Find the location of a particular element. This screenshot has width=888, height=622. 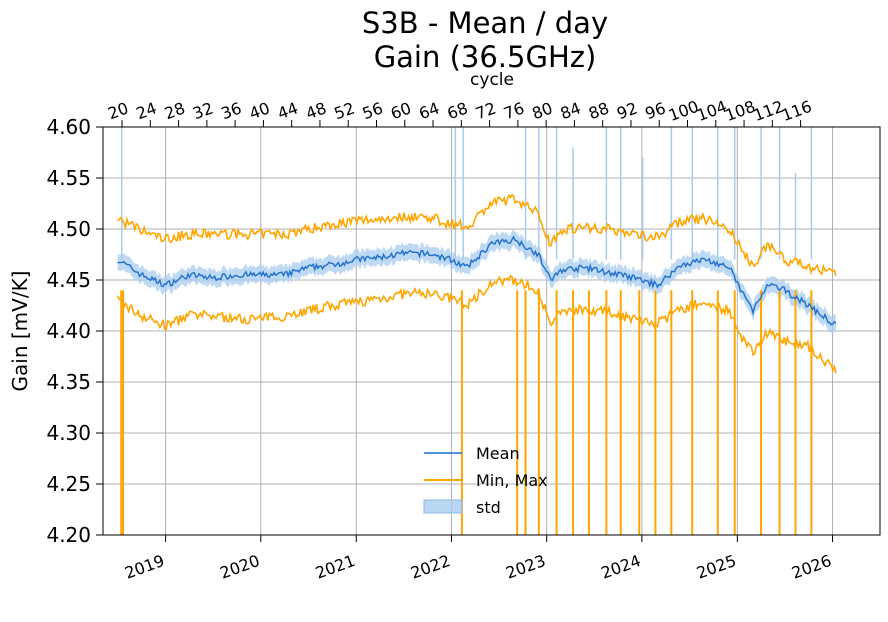

x-tick-label: 2019 is located at coordinates (144, 567).